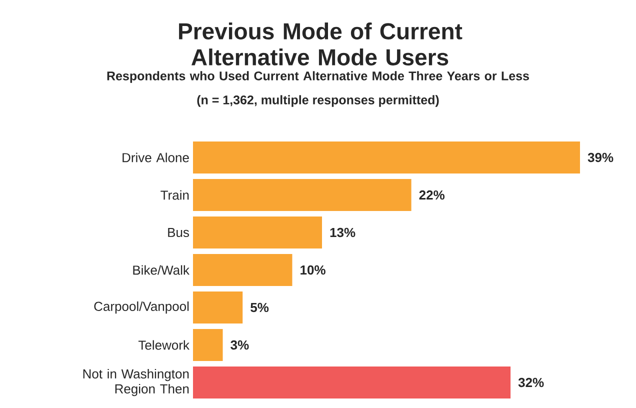  I want to click on chart-title: Previous Mode of Current Alternative Mode Users, so click(320, 44).